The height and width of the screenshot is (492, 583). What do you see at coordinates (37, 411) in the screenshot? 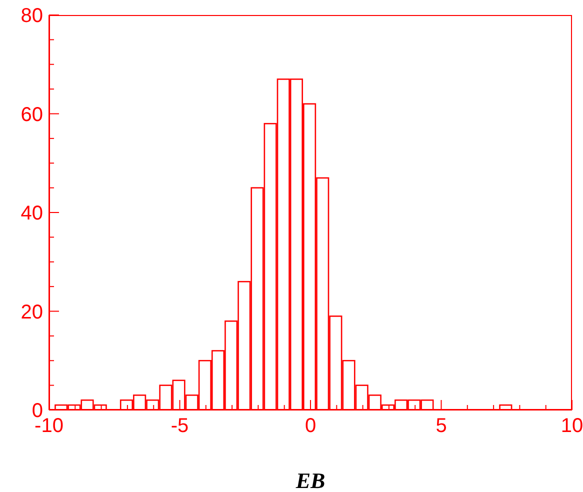
I see `y-tick-label: 0` at bounding box center [37, 411].